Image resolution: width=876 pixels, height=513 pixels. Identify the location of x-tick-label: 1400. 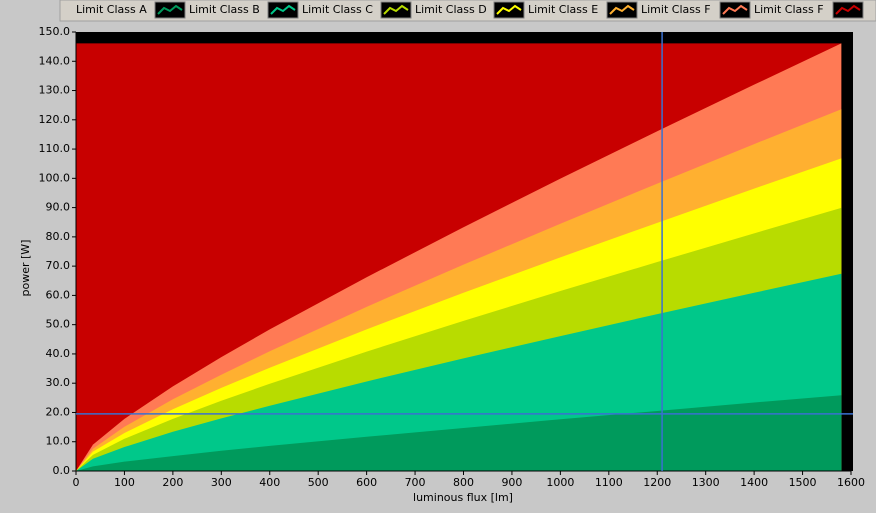
(754, 482).